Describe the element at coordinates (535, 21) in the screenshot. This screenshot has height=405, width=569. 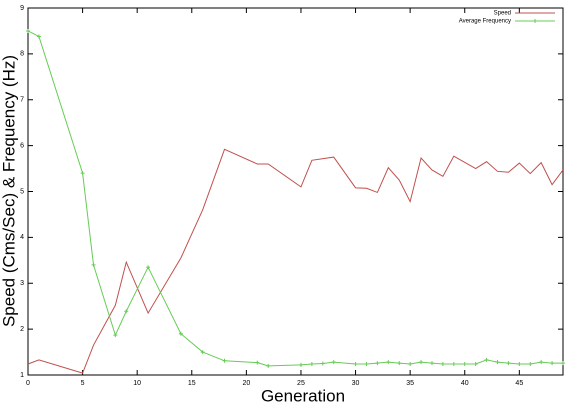
I see `legend-marker` at that location.